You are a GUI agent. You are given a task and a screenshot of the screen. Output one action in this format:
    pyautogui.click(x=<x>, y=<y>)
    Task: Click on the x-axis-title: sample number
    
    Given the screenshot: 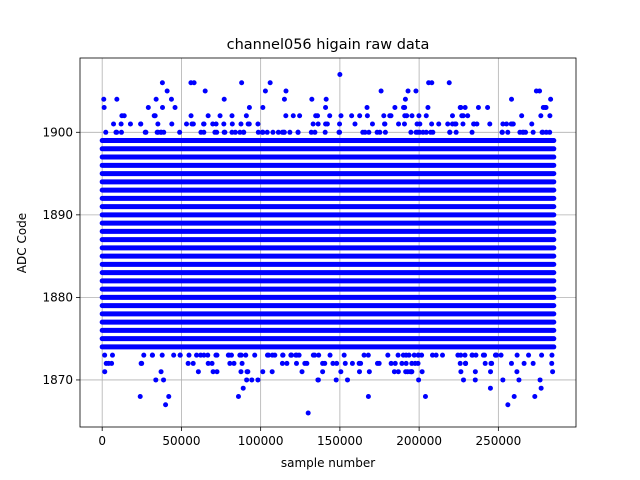 What is the action you would take?
    pyautogui.click(x=328, y=463)
    